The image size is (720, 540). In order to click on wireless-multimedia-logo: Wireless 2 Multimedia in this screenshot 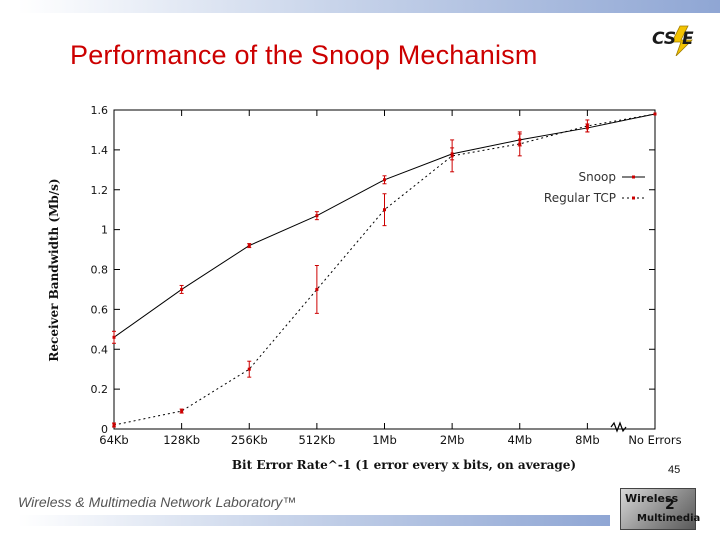, I will do `click(660, 509)`.